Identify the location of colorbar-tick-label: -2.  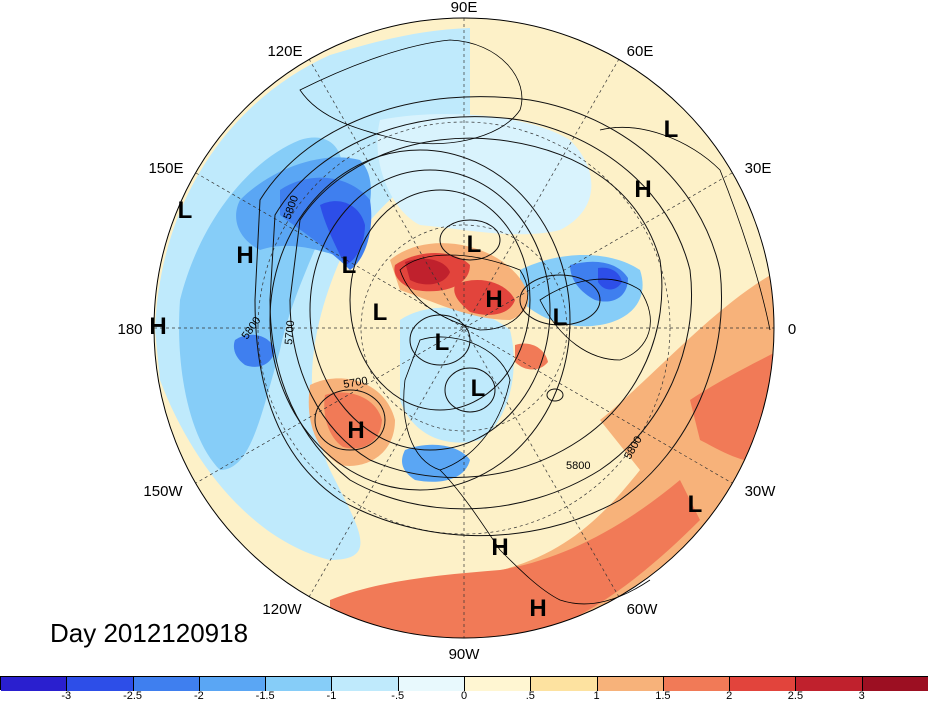
(198, 696).